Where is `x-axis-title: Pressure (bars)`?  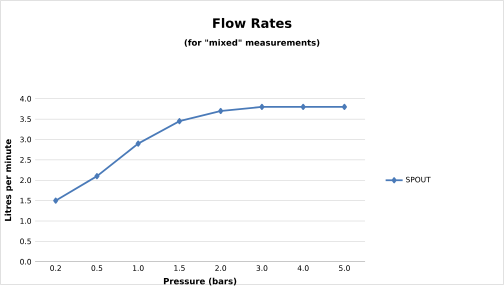
x-axis-title: Pressure (bars) is located at coordinates (200, 282).